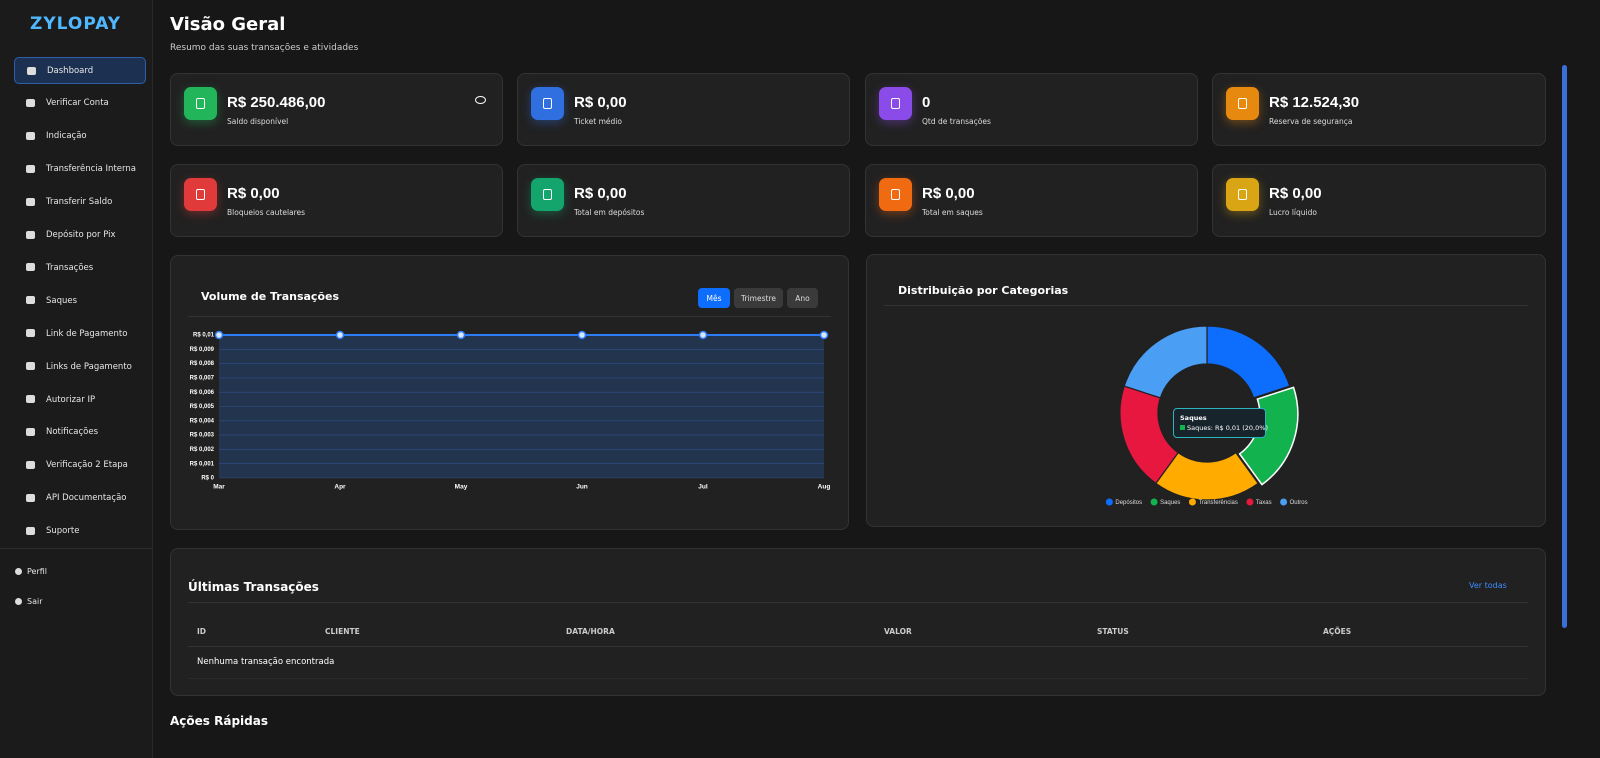 The height and width of the screenshot is (758, 1600). What do you see at coordinates (1031, 109) in the screenshot?
I see `stat-card: 0 Qtd de transações` at bounding box center [1031, 109].